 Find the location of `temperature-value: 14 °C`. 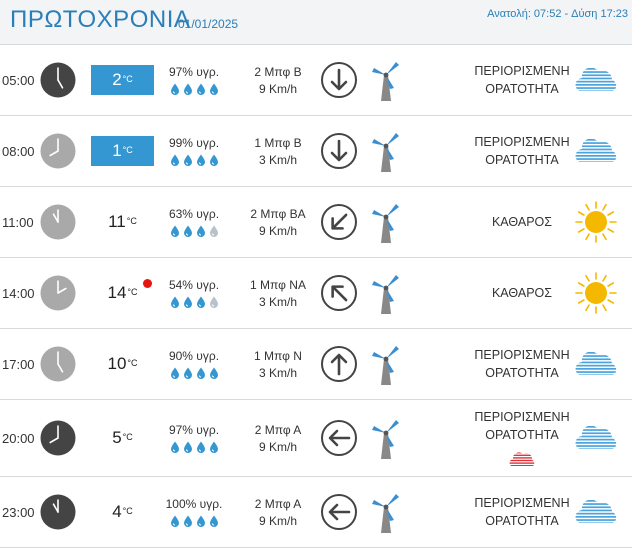

temperature-value: 14 °C is located at coordinates (122, 293).